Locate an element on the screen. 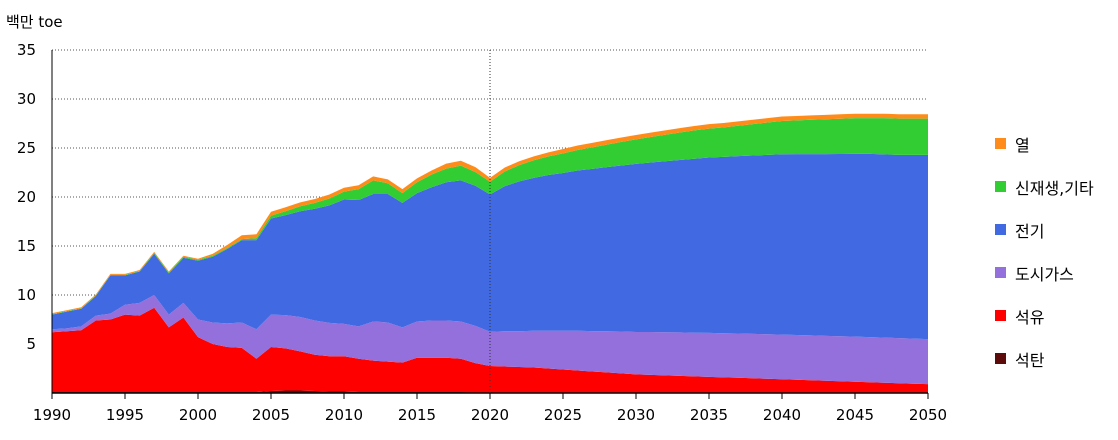 This screenshot has width=1118, height=440. legend-item: 열 is located at coordinates (1055, 143).